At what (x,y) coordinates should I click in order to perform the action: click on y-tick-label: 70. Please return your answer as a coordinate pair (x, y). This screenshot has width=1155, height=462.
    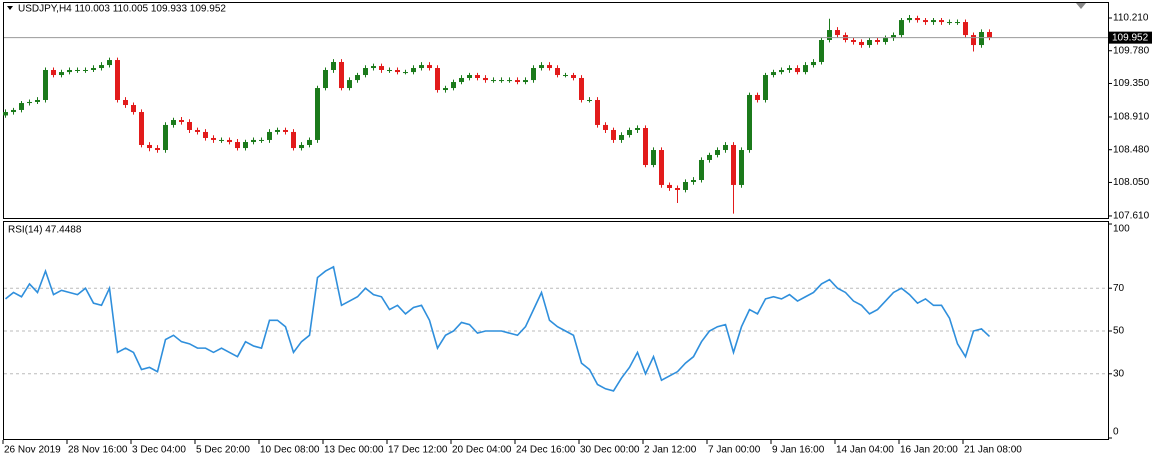
    Looking at the image, I should click on (1119, 288).